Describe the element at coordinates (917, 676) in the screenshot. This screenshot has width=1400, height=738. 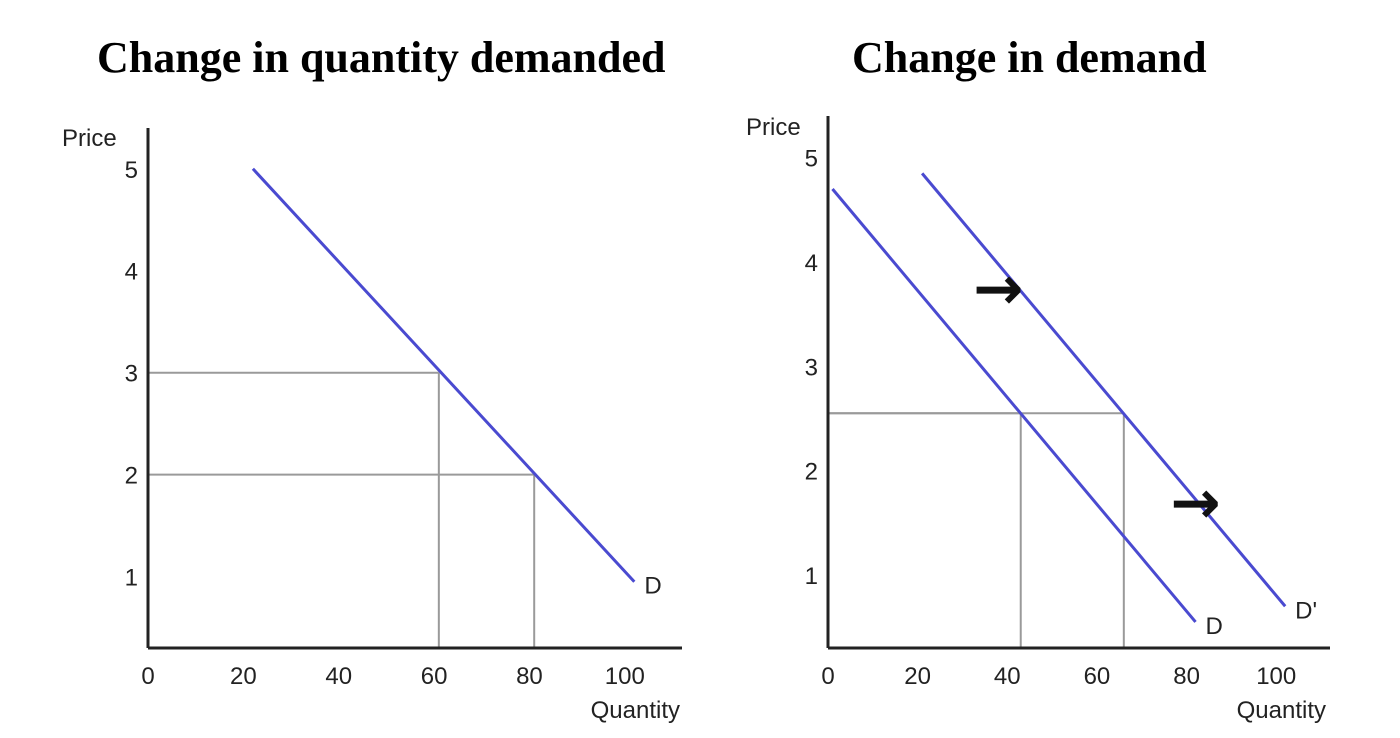
I see `chart2-x-tick-label-20: 20` at that location.